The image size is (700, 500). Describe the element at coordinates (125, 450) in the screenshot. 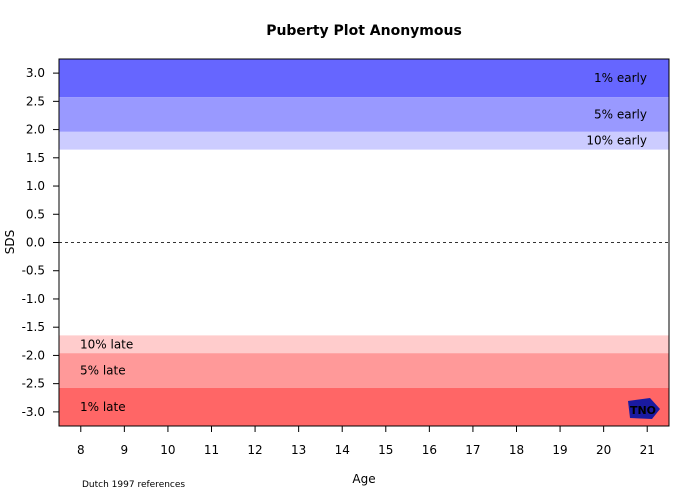

I see `x-tick-label: 9` at that location.